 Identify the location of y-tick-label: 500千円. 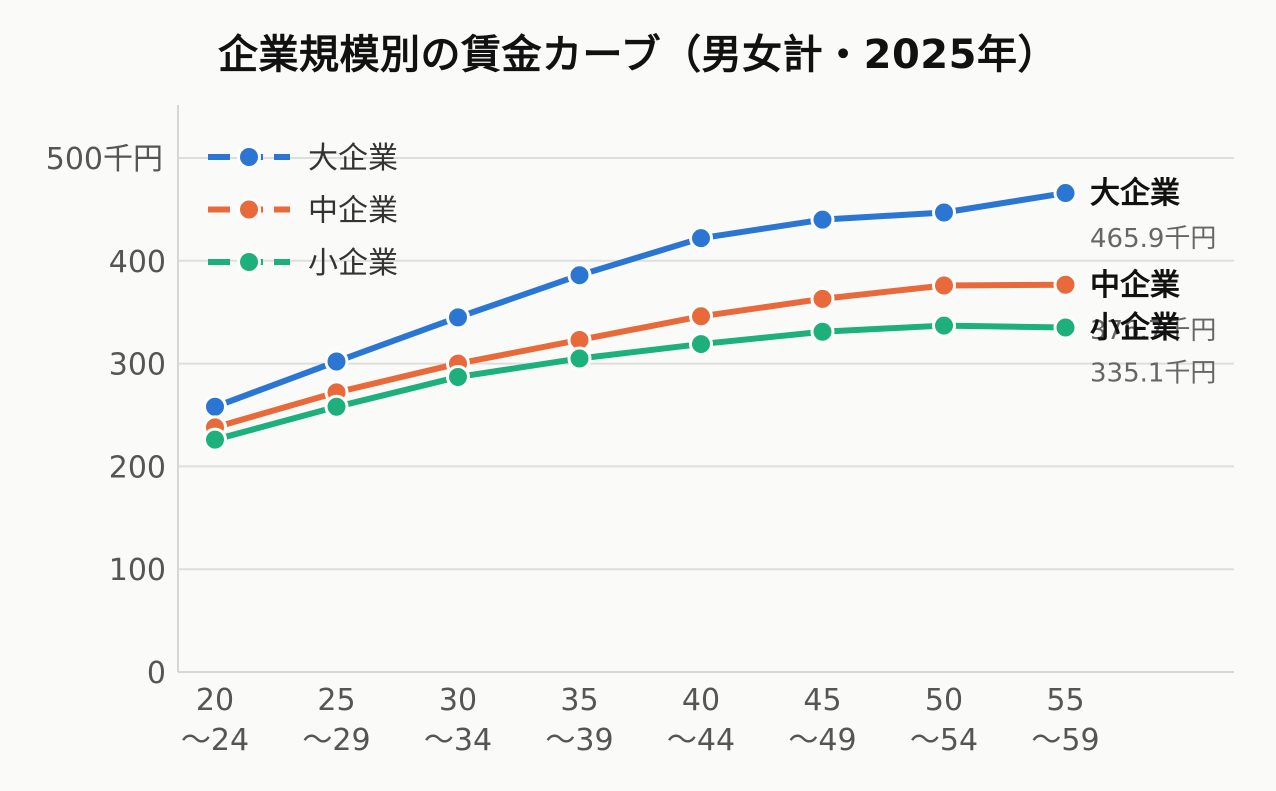
(104, 159).